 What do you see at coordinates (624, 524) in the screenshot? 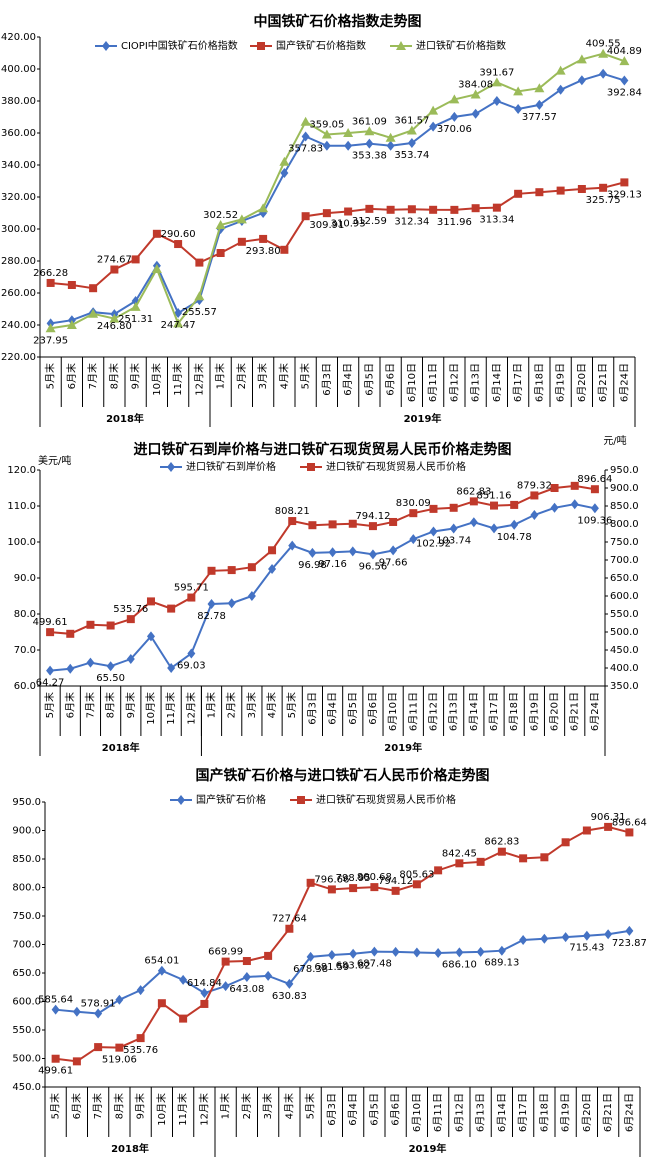
I see `y2-tick-label: 800.0` at bounding box center [624, 524].